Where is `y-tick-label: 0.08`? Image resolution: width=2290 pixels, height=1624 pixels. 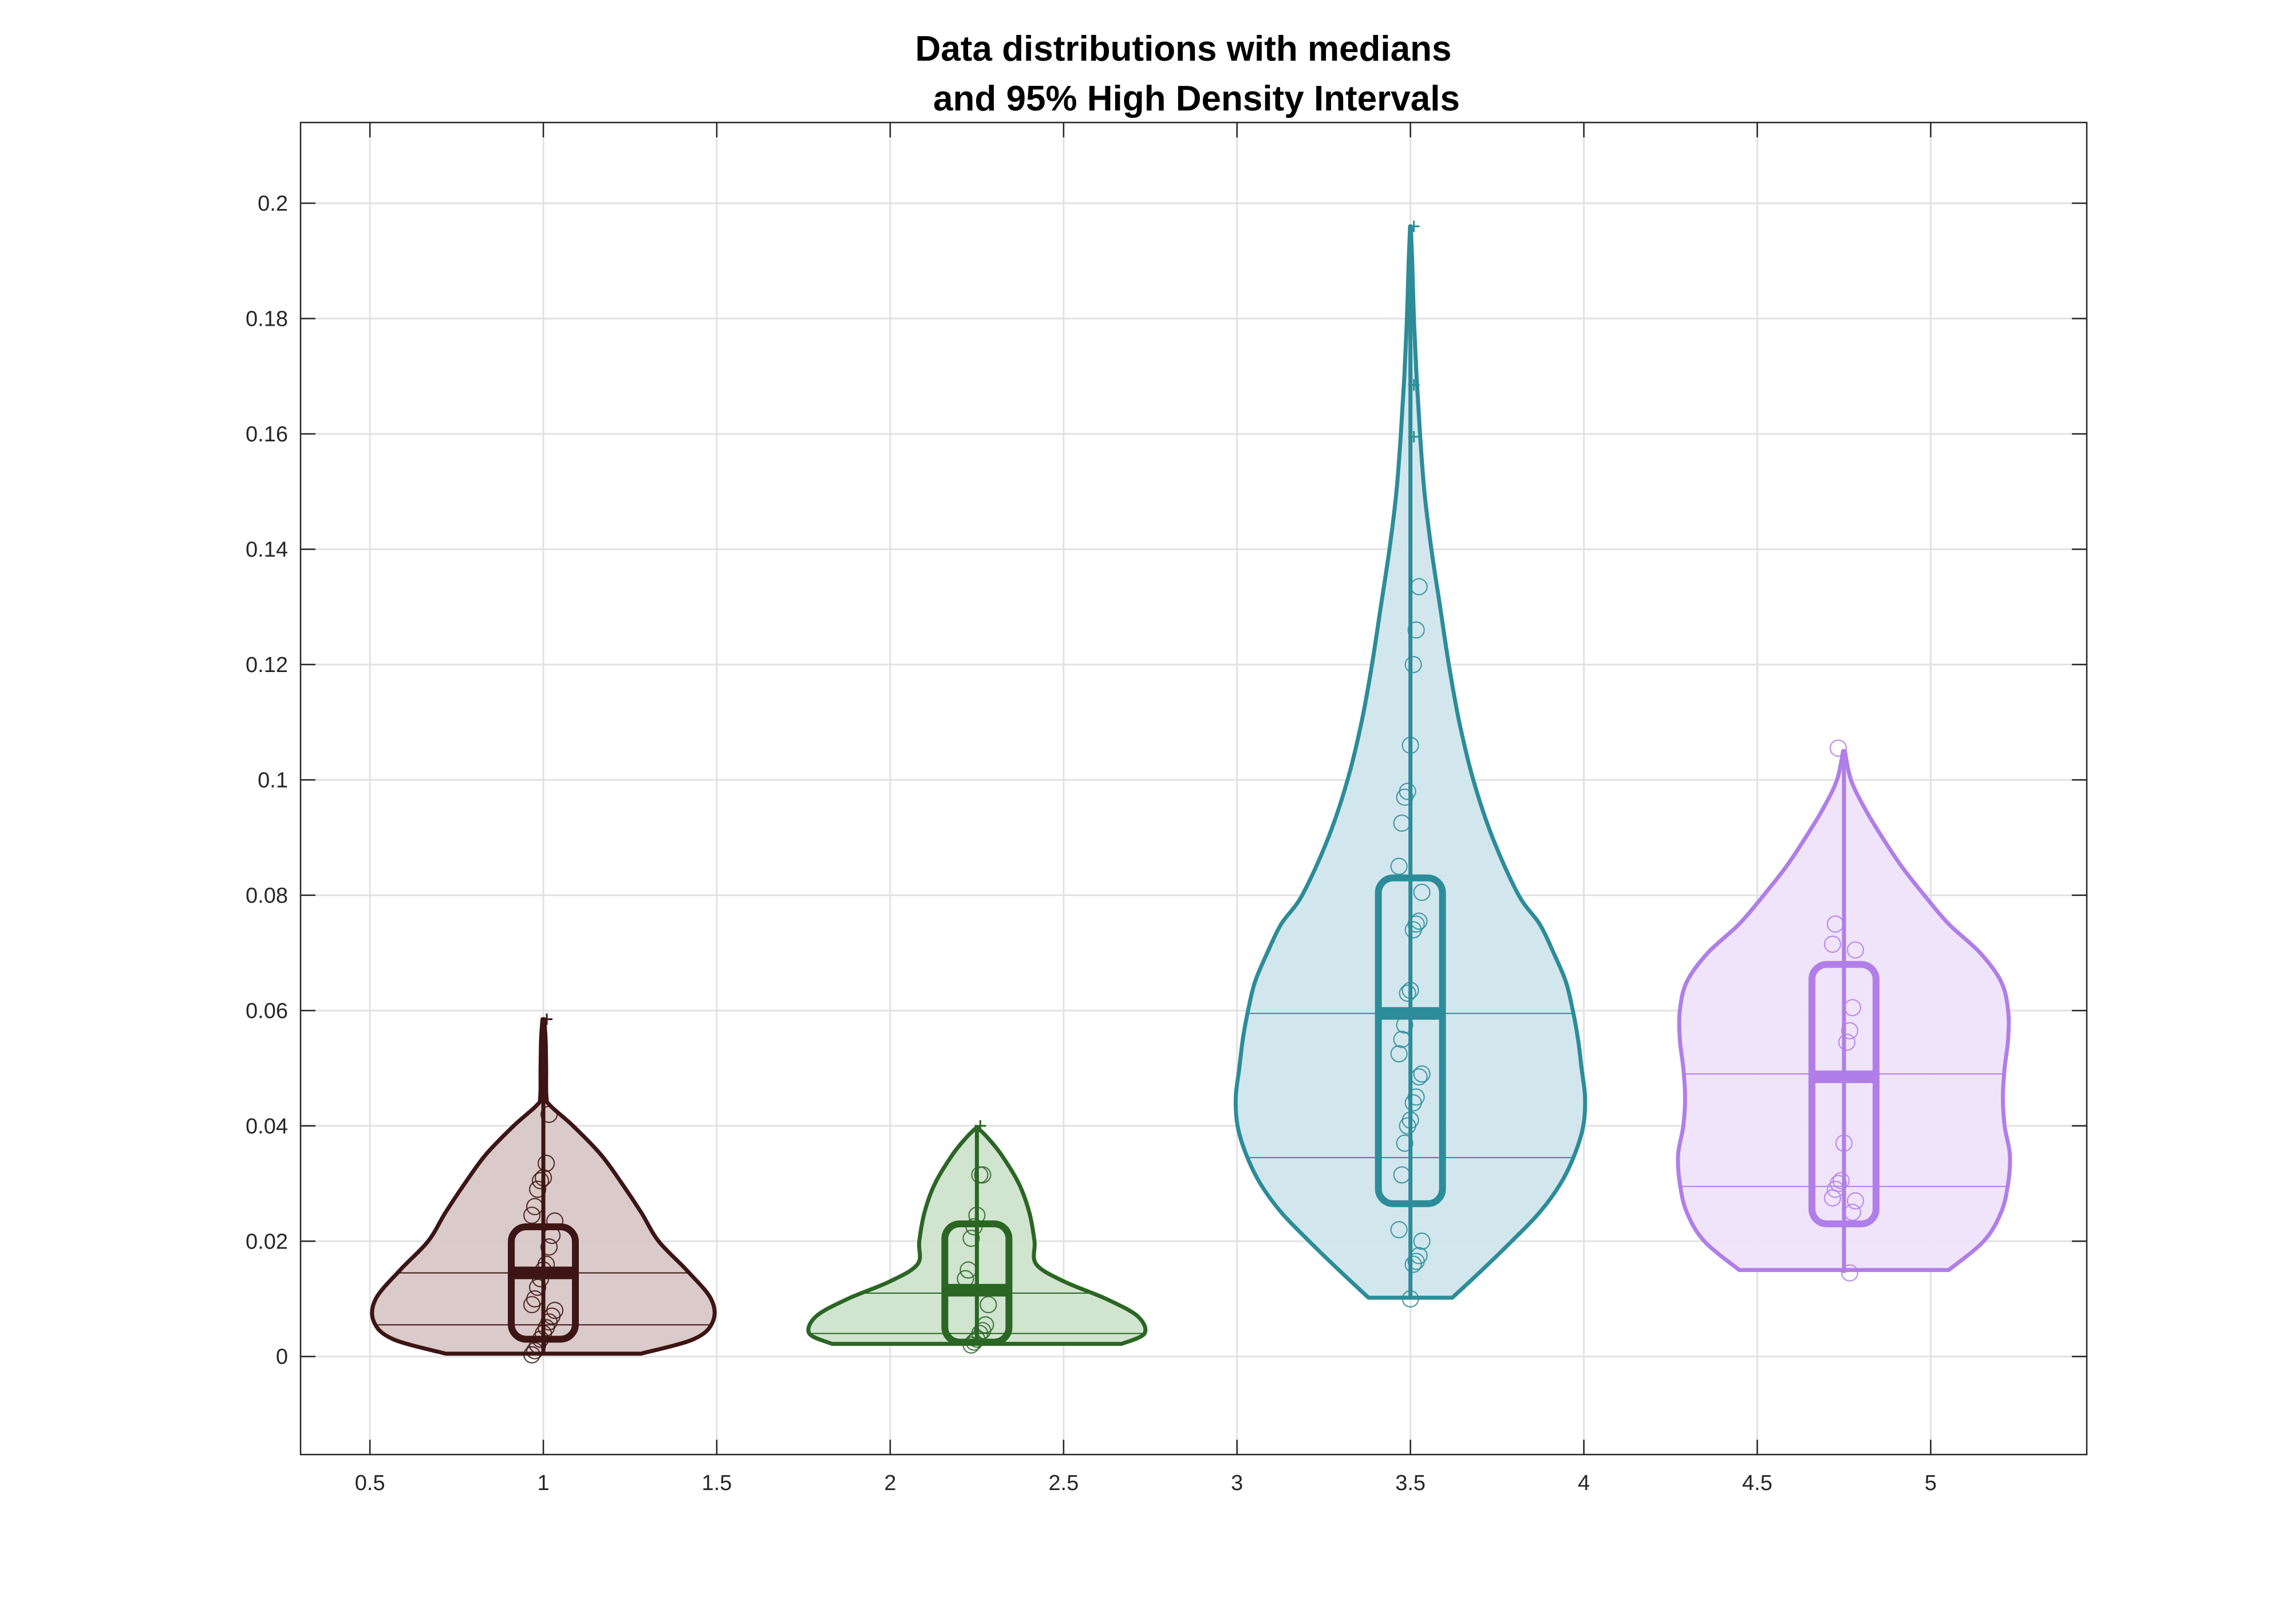
y-tick-label: 0.08 is located at coordinates (267, 896).